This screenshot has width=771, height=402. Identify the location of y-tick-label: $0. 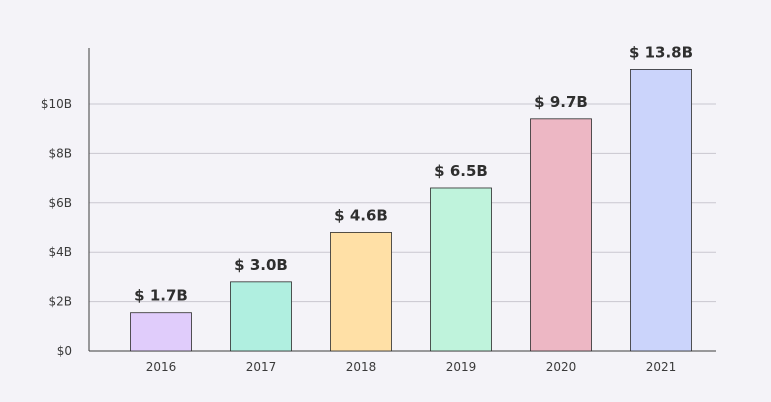
(64, 351).